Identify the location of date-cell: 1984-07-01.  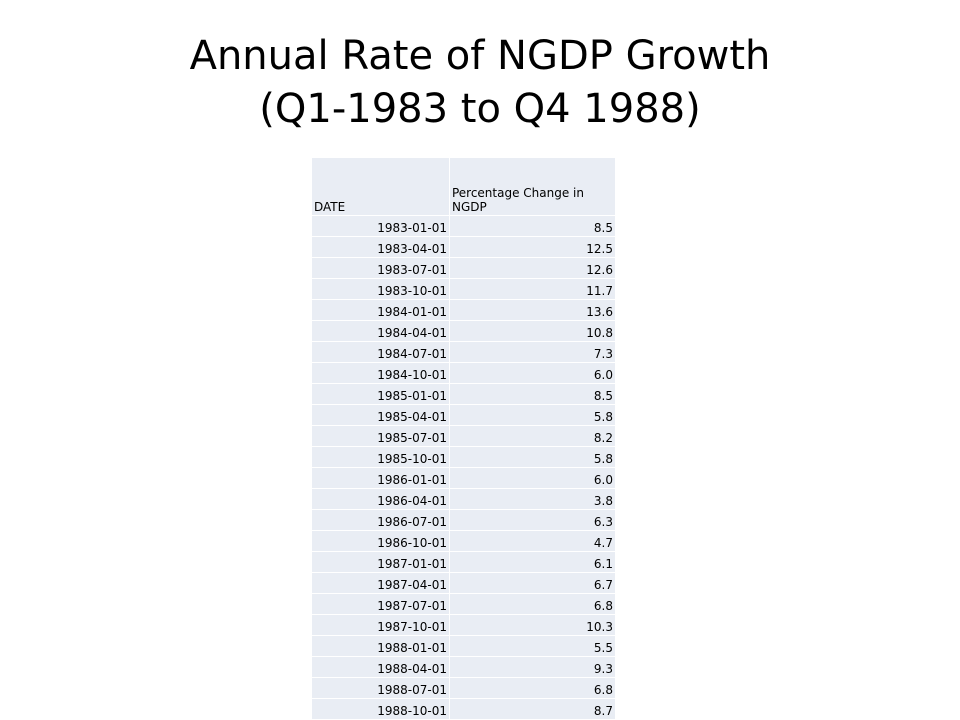
(381, 352).